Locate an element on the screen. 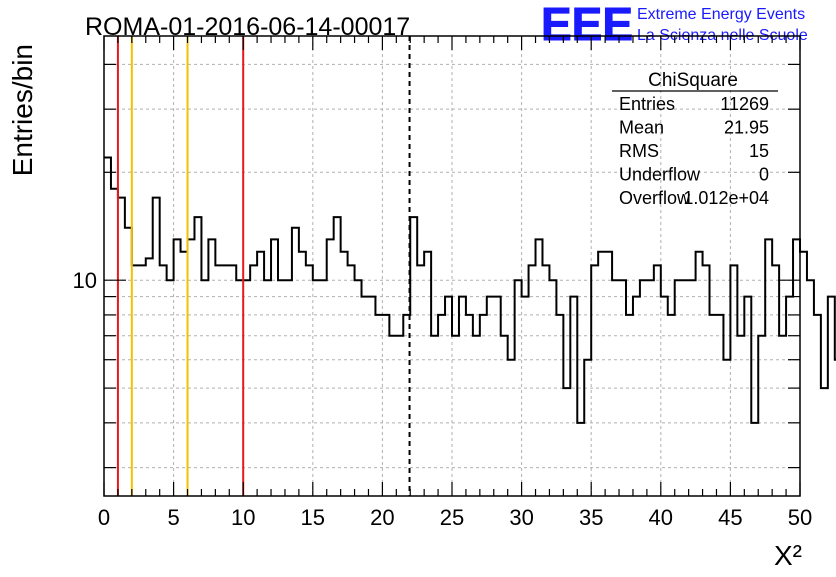 Image resolution: width=836 pixels, height=577 pixels. x-tick-label: 45 is located at coordinates (730, 517).